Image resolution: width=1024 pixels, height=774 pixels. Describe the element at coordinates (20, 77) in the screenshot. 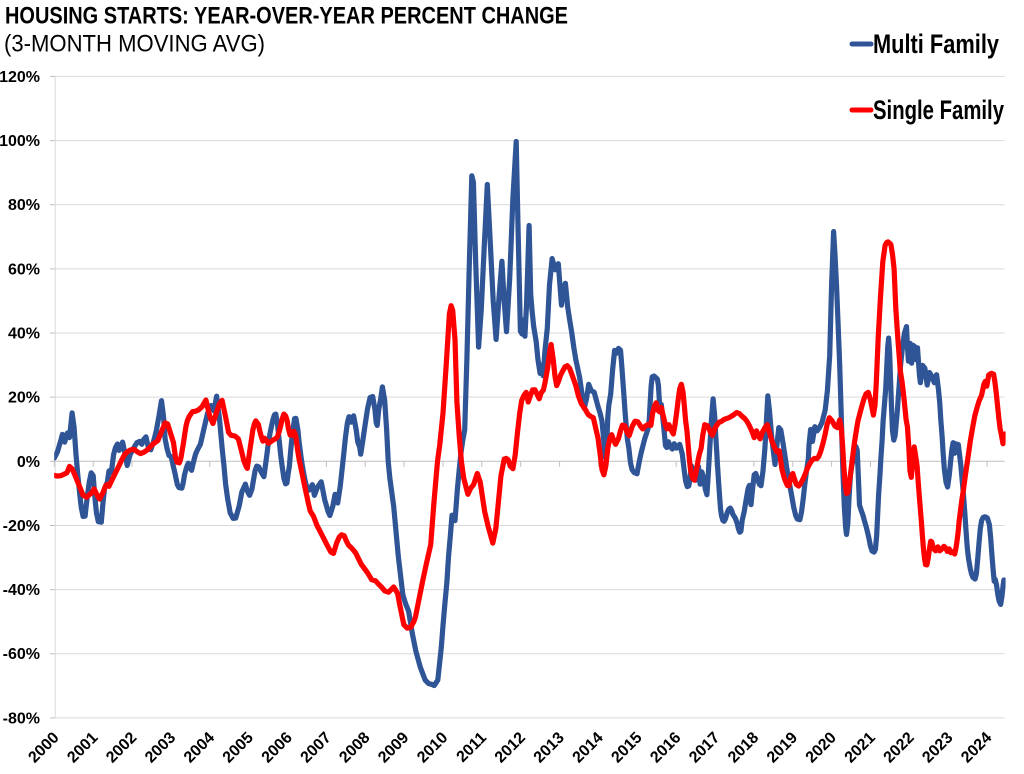

I see `svg-text: 120%` at that location.